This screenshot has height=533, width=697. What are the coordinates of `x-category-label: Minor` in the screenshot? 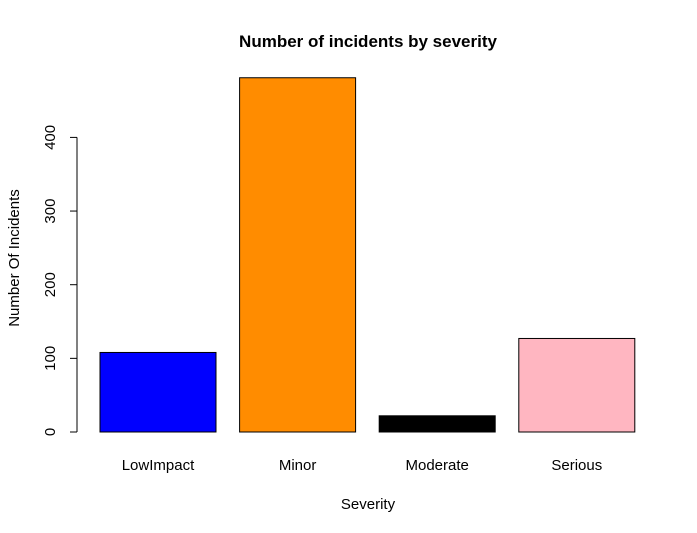 It's located at (298, 465).